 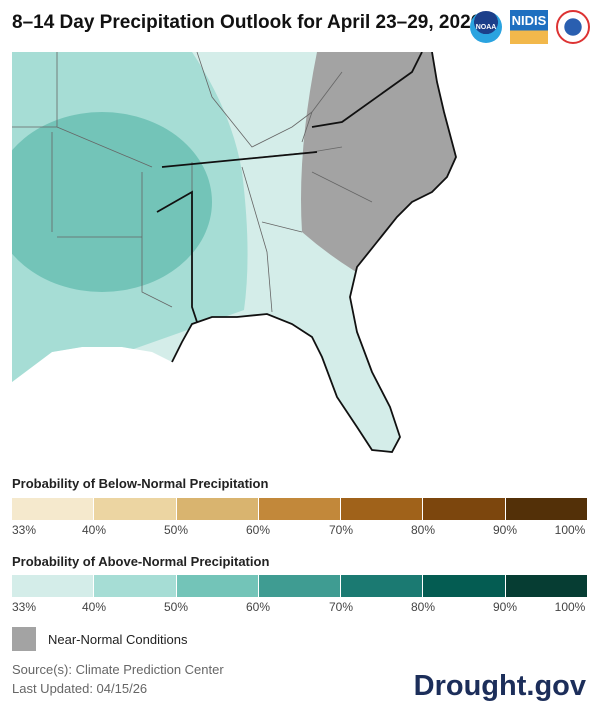 I want to click on region-border, so click(x=237, y=237).